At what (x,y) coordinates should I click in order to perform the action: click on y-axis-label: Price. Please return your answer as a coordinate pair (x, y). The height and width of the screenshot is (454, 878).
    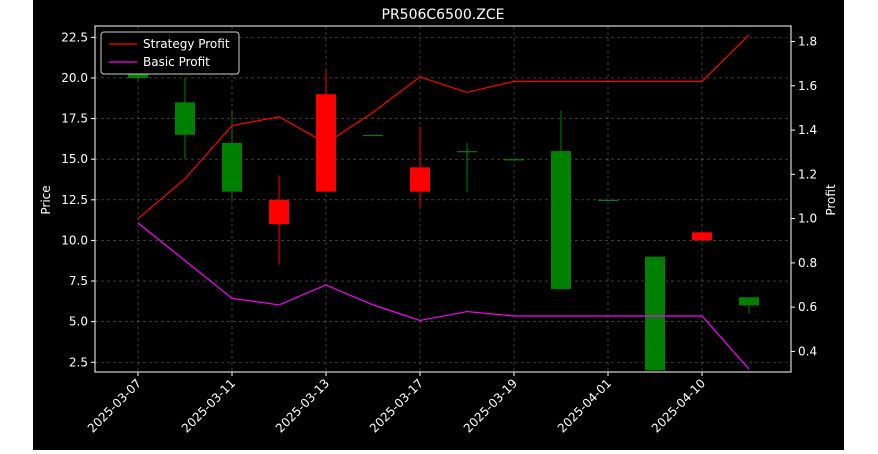
    Looking at the image, I should click on (46, 199).